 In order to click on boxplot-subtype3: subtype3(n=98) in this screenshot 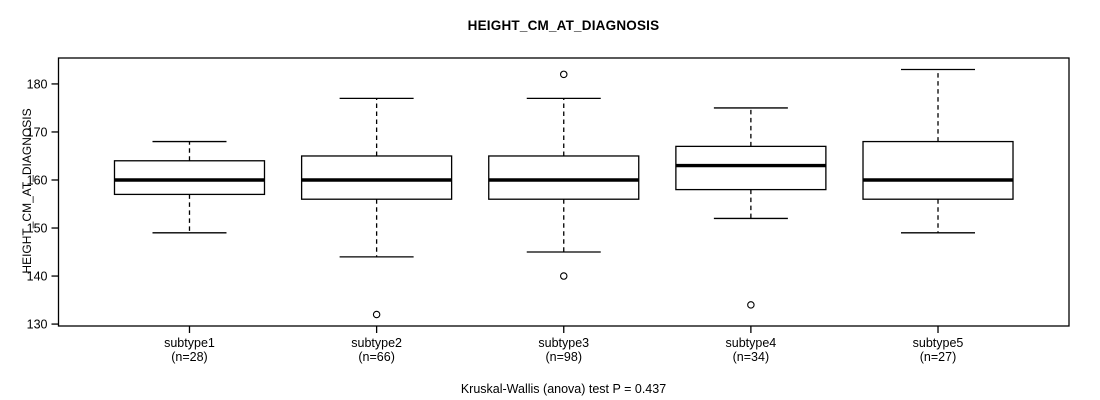, I will do `click(564, 217)`.